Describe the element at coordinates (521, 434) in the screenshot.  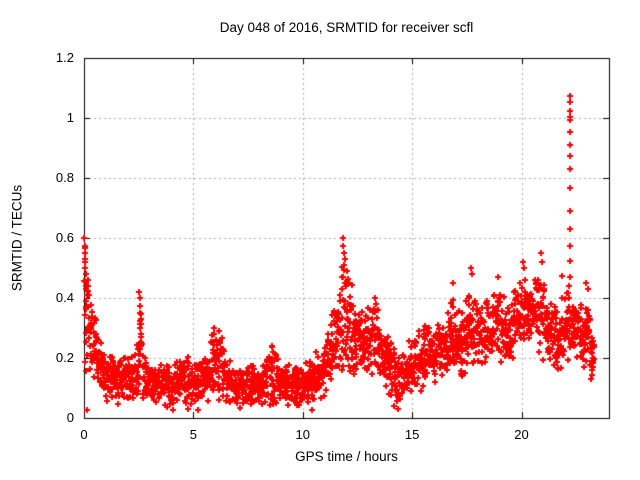
I see `x-tick-label: 20` at that location.